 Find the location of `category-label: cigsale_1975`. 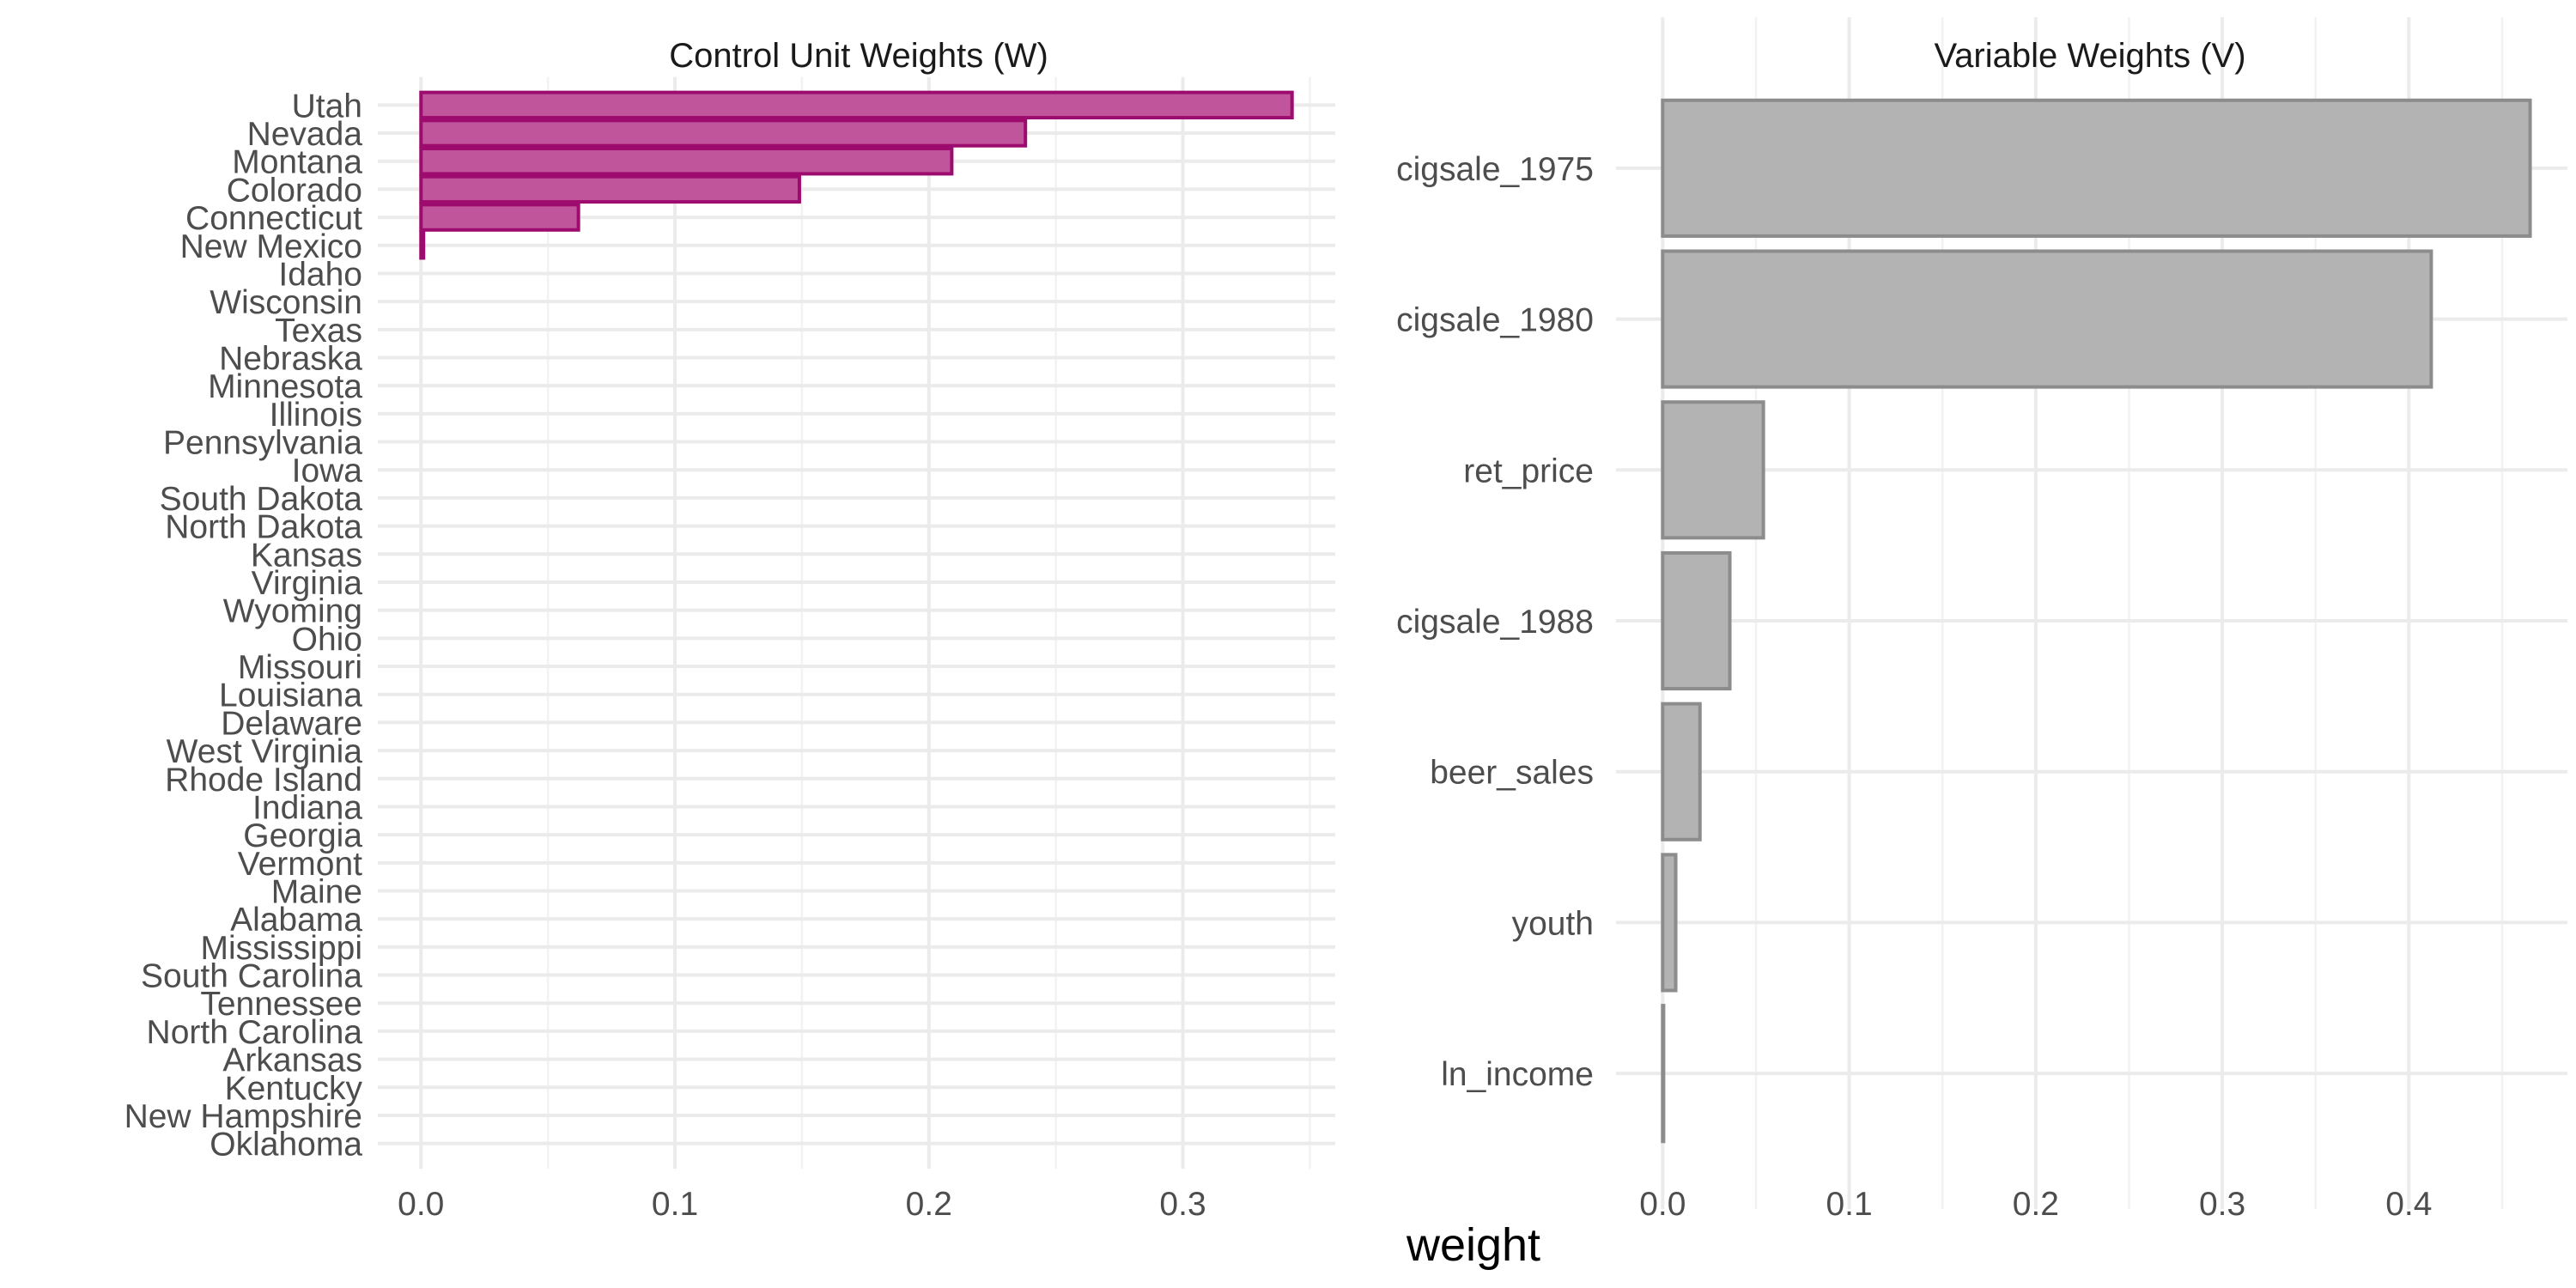

category-label: cigsale_1975 is located at coordinates (1495, 170).